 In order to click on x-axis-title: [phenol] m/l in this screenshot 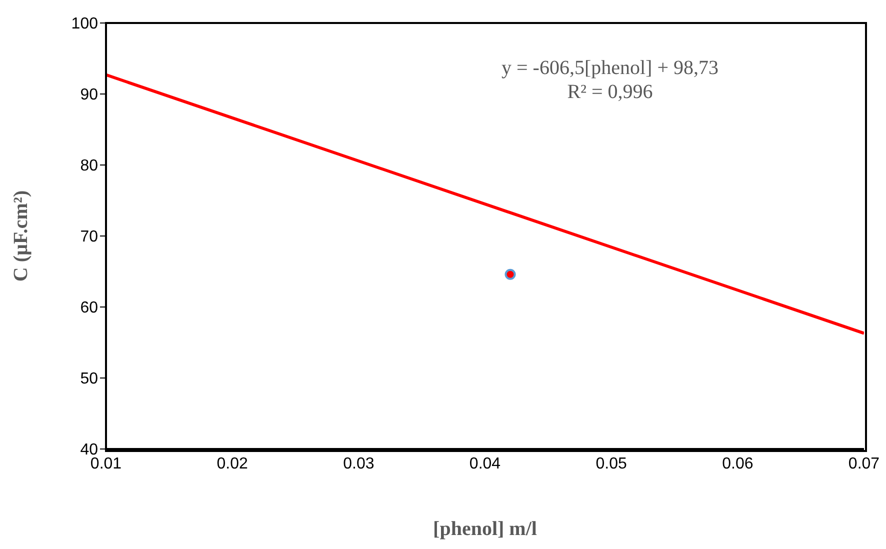, I will do `click(485, 529)`.